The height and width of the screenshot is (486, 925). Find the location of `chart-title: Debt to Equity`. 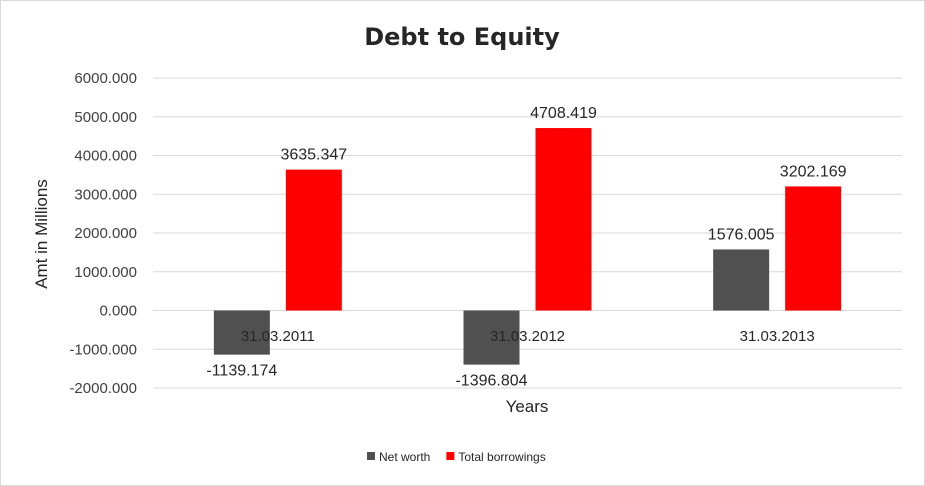

chart-title: Debt to Equity is located at coordinates (462, 37).